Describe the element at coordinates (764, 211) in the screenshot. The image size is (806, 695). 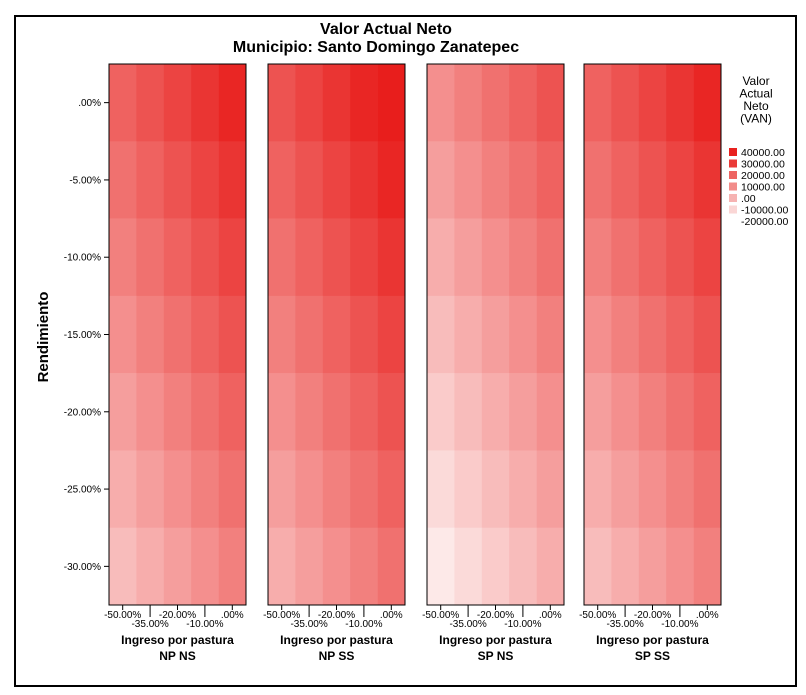
I see `legend-label: -10000.00` at that location.